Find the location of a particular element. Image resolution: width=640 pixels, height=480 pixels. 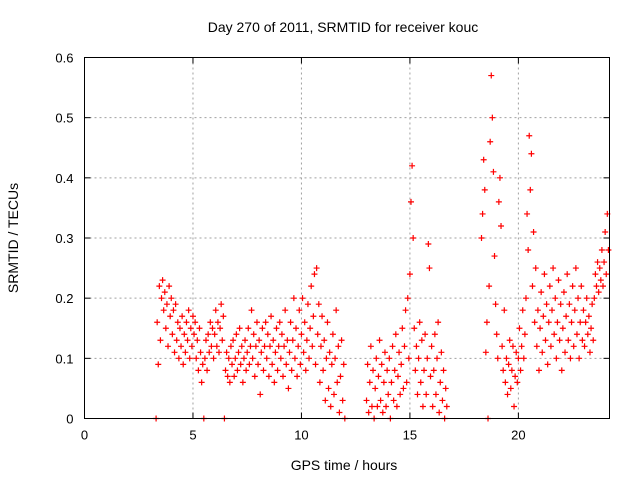

y-tick-label: 0.4 is located at coordinates (64, 178).